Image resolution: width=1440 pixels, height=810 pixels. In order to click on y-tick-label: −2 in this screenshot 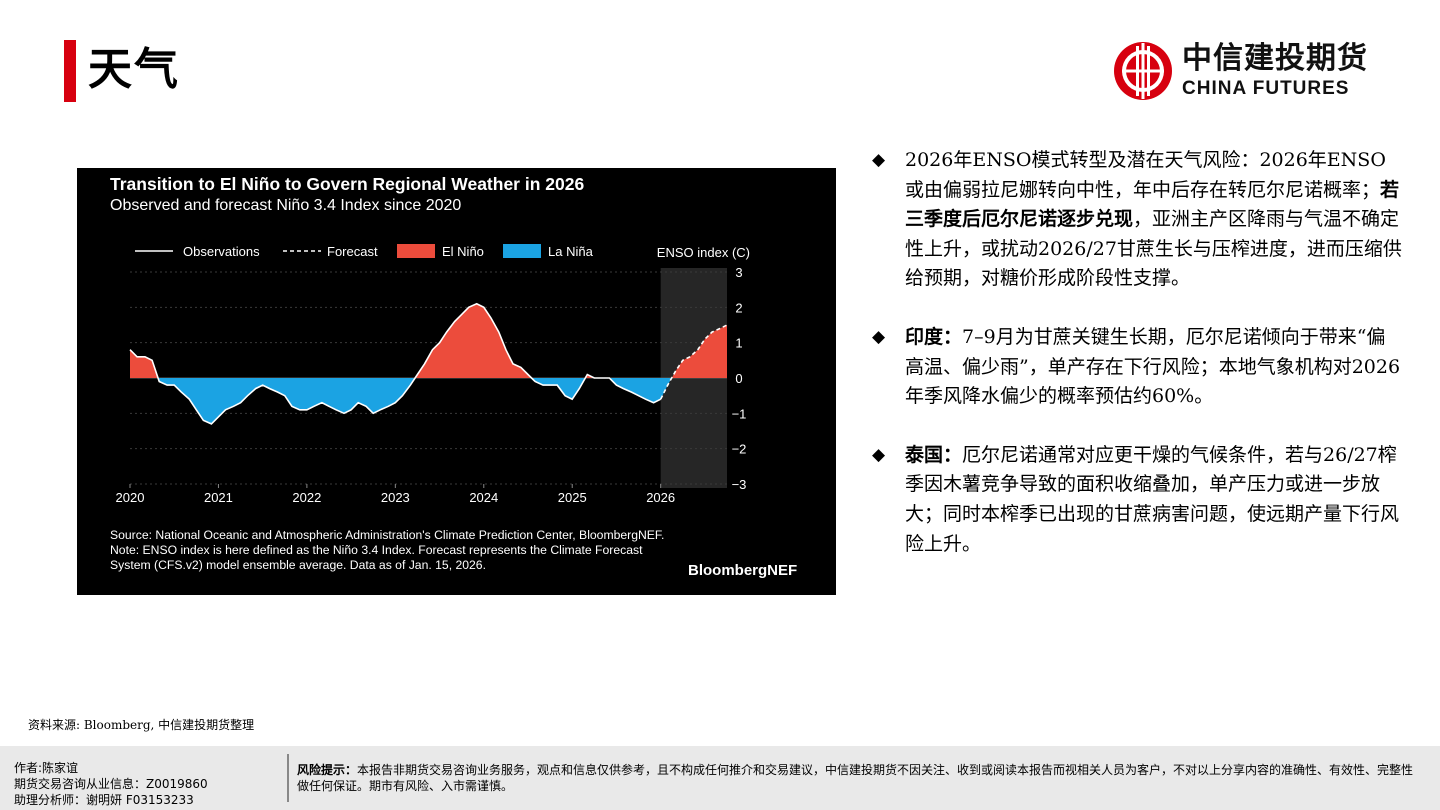, I will do `click(739, 449)`.